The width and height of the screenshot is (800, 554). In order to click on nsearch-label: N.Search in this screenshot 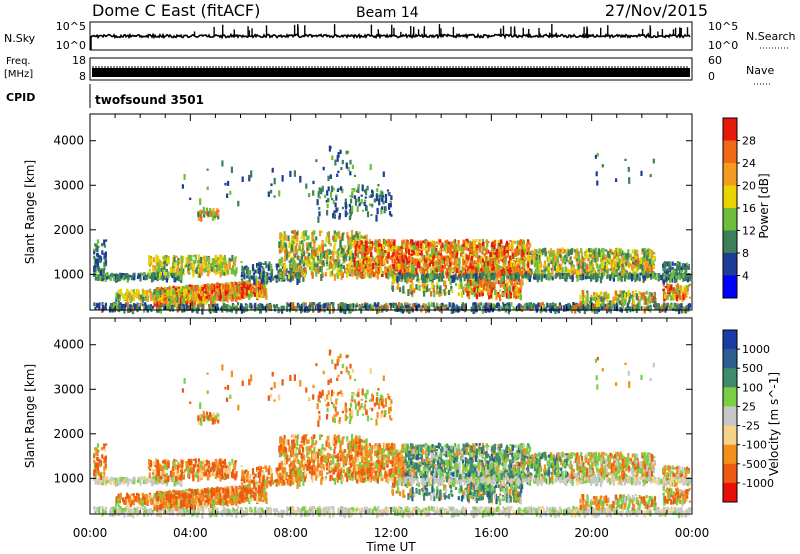, I will do `click(771, 36)`.